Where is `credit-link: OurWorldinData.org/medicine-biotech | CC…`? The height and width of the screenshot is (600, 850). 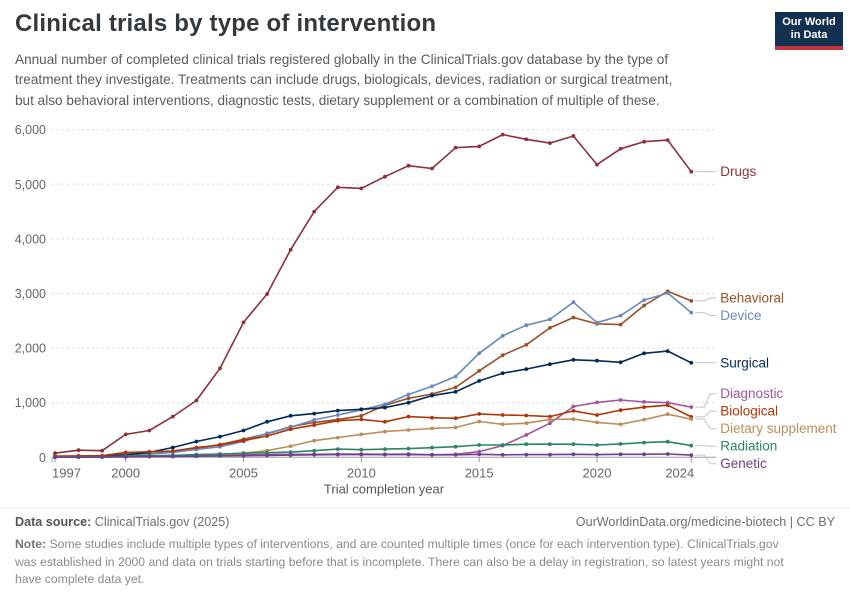 credit-link: OurWorldinData.org/medicine-biotech | CC… is located at coordinates (705, 522).